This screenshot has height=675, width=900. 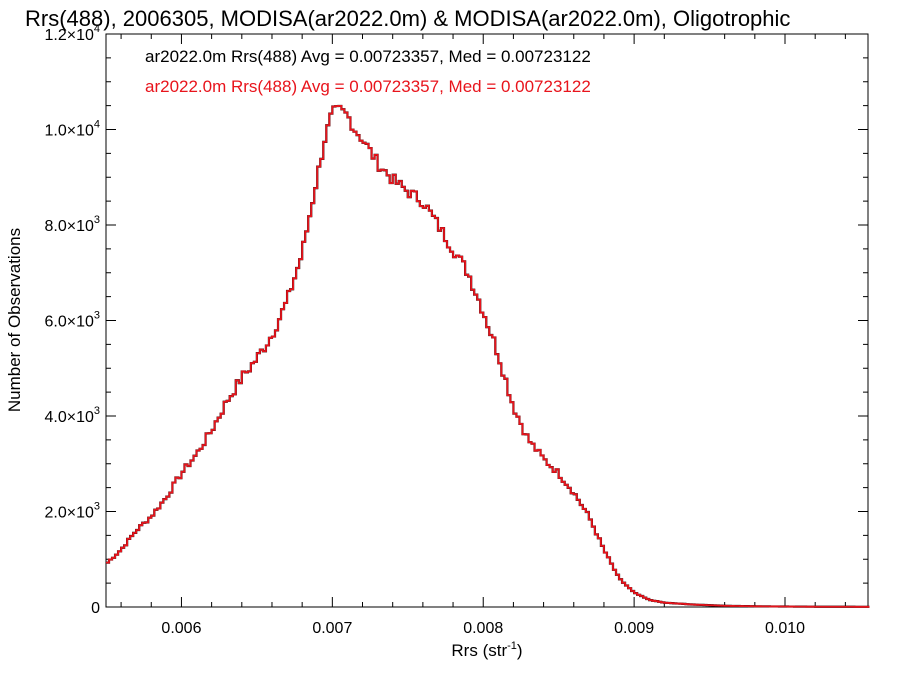 I want to click on x-tick-label: 0.007, so click(x=332, y=628).